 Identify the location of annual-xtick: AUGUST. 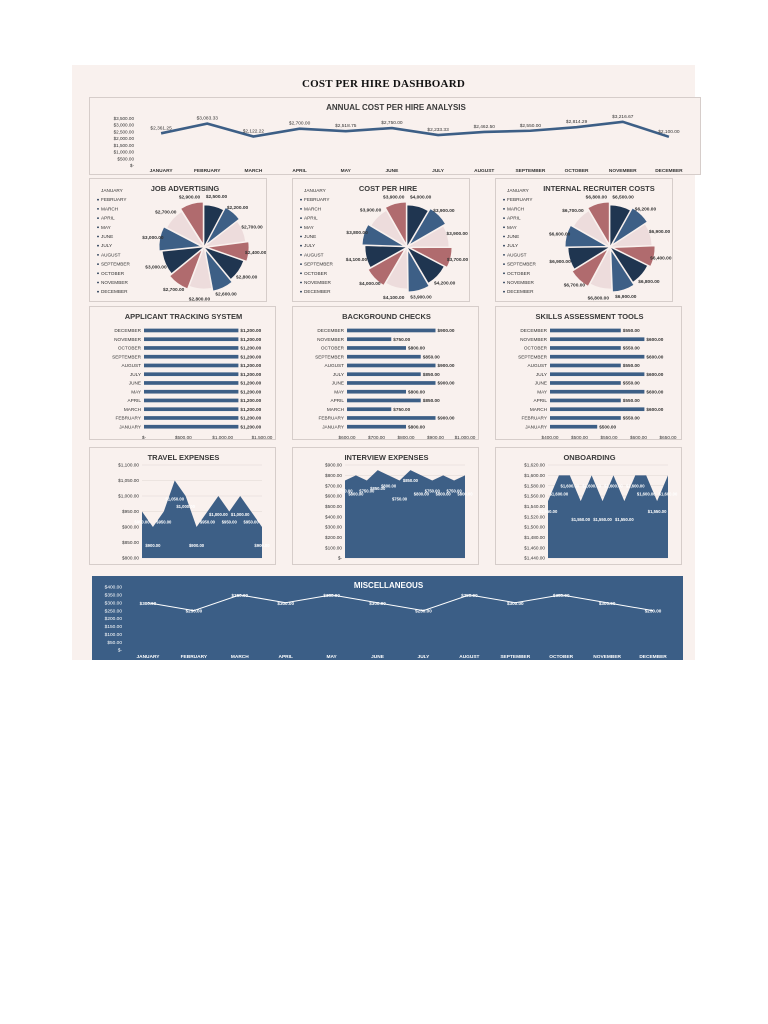
(484, 171).